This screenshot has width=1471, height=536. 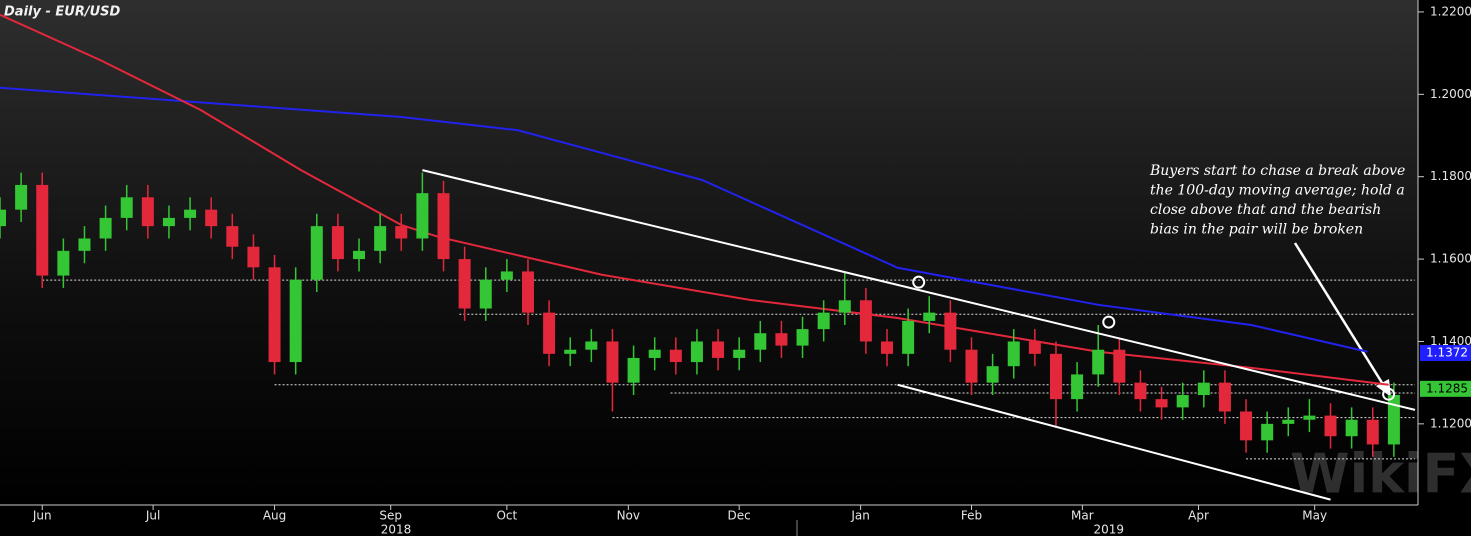 I want to click on x-tick-label: Nov, so click(x=628, y=516).